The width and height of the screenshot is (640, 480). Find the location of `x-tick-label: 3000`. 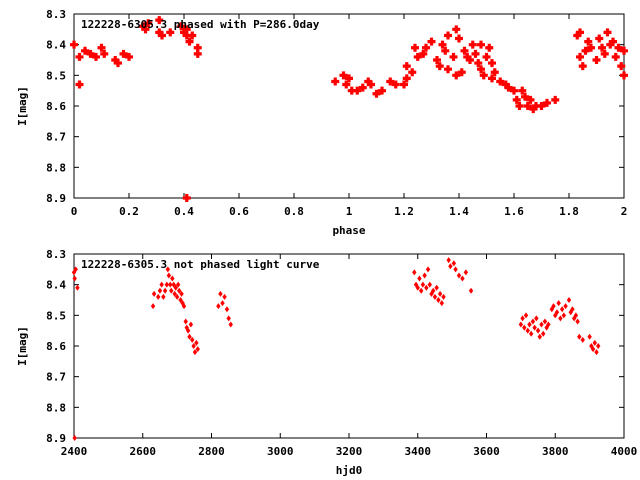

x-tick-label: 3000 is located at coordinates (280, 451).